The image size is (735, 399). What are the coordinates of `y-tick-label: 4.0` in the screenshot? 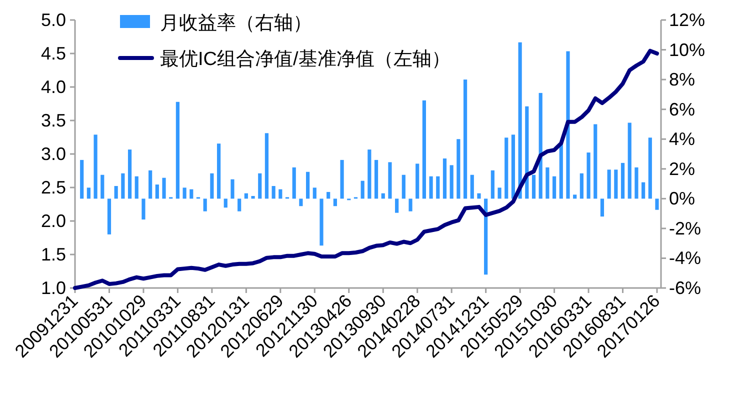 It's located at (53, 87).